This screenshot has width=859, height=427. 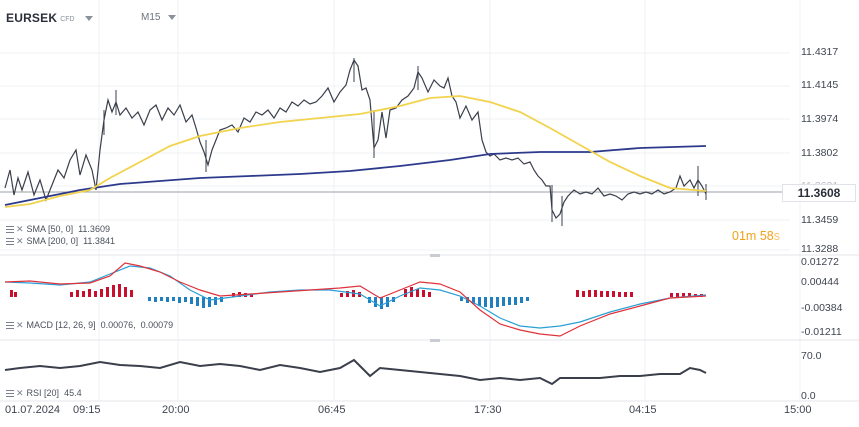 What do you see at coordinates (52, 241) in the screenshot?
I see `sma200-label: SMA [200, 0]` at bounding box center [52, 241].